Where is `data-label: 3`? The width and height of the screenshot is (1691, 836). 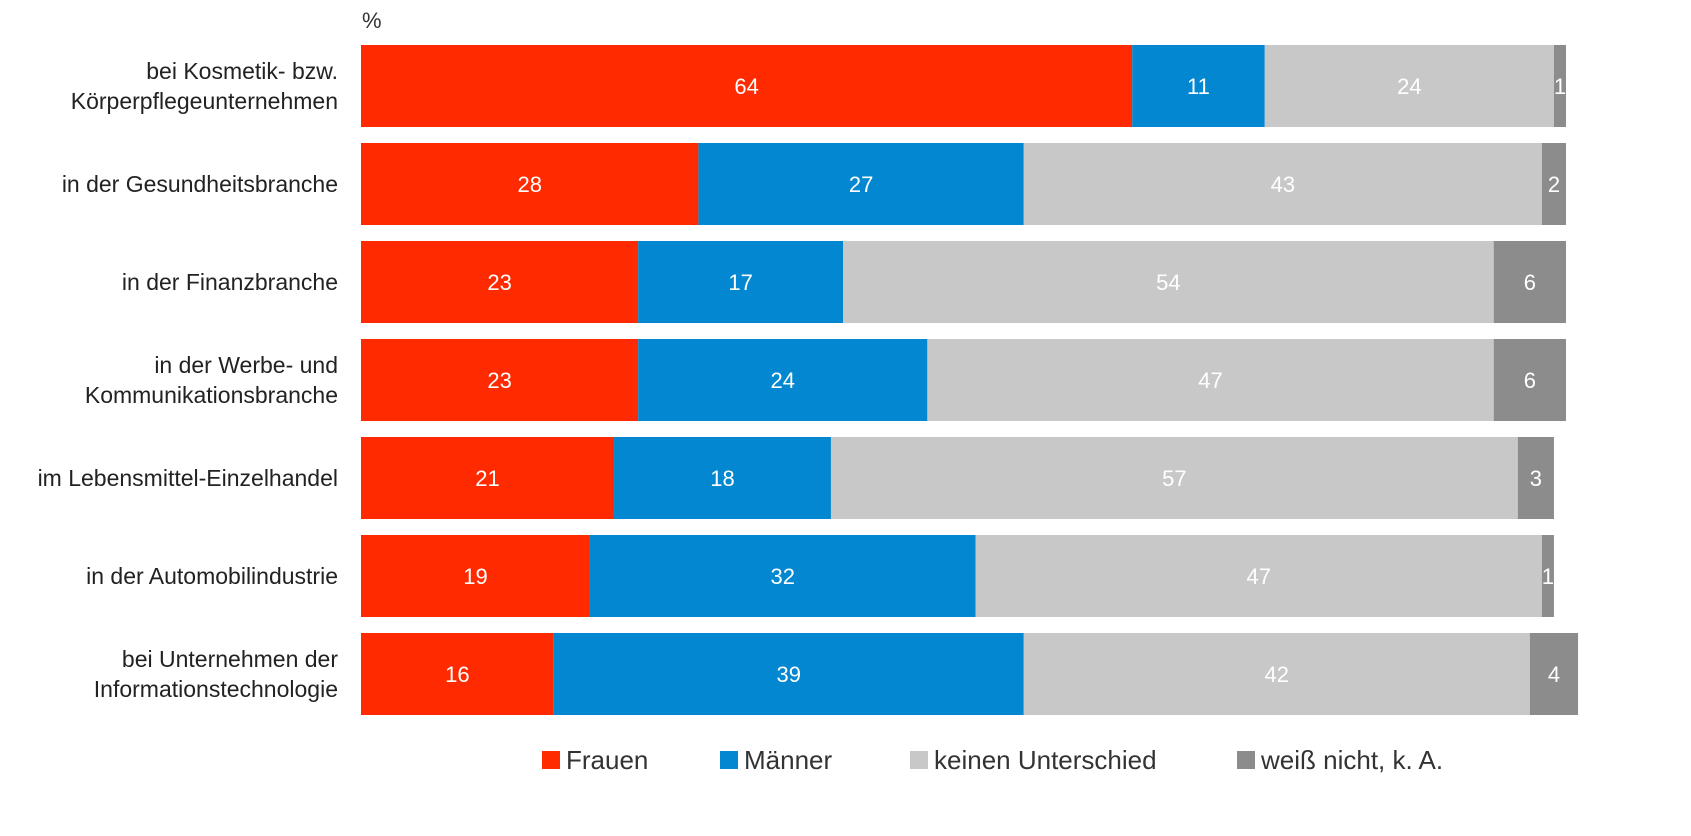
data-label: 3 is located at coordinates (1536, 478).